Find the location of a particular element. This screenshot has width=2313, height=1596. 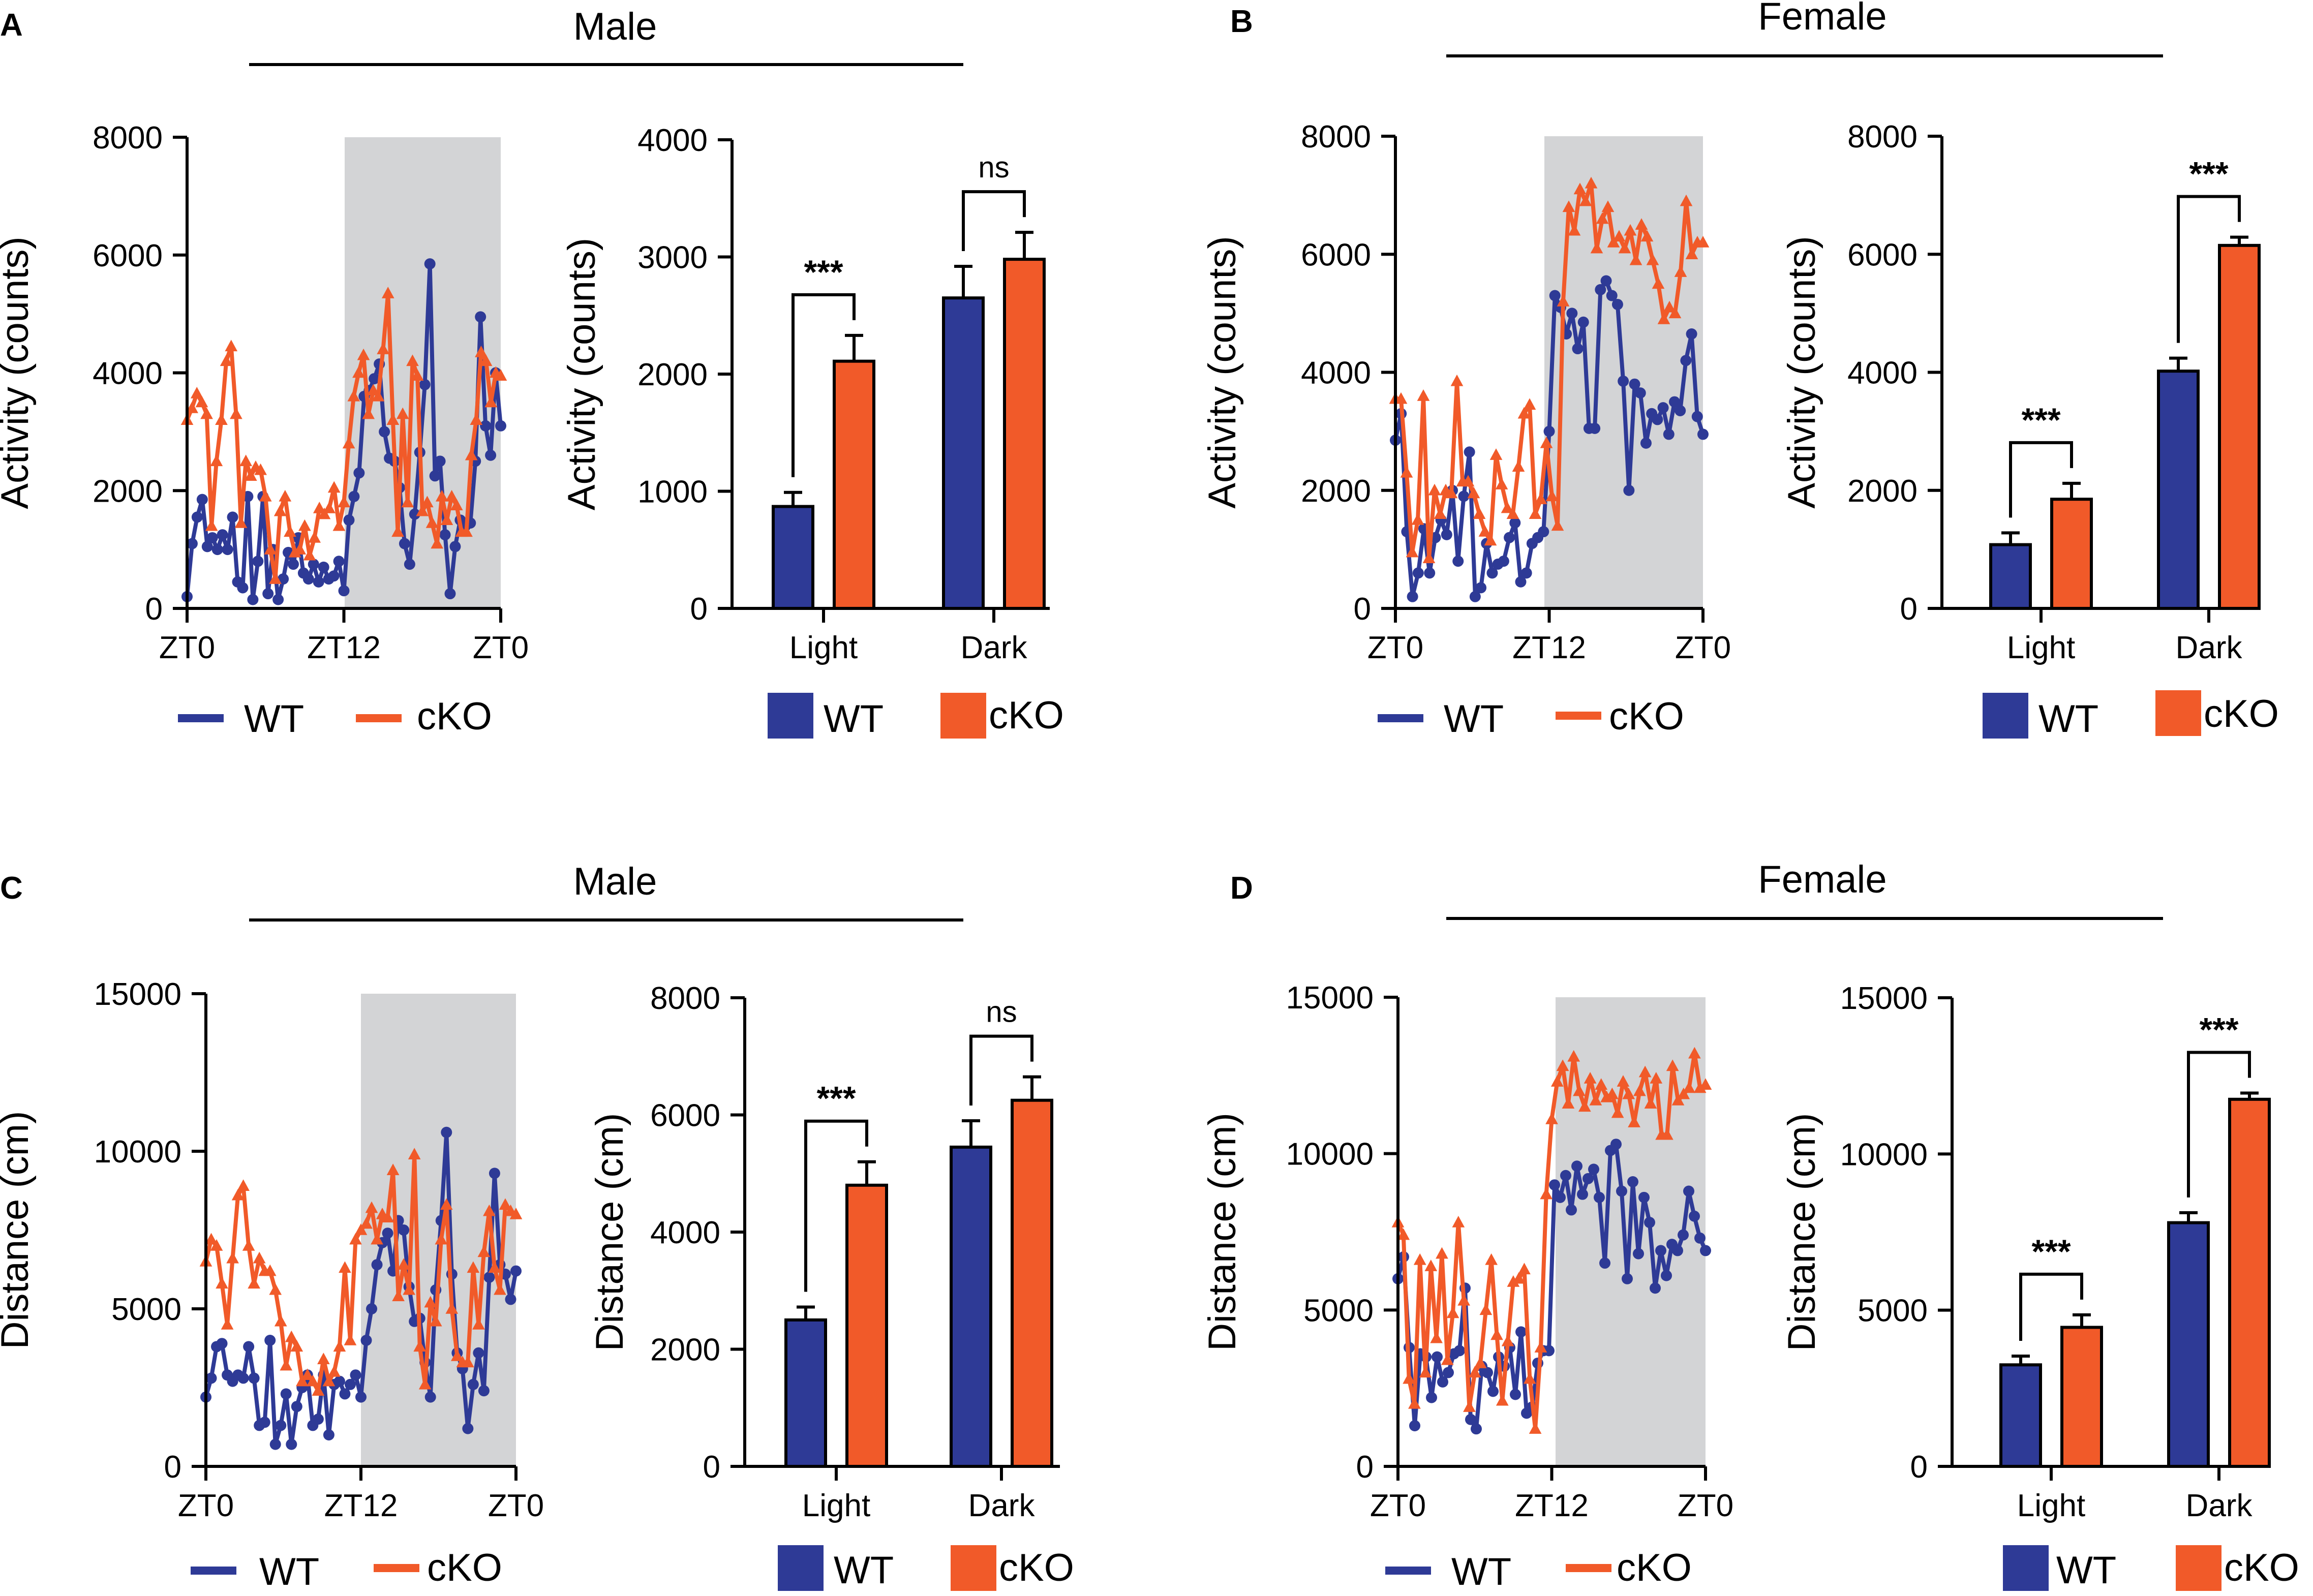

significance-bracket is located at coordinates (2219, 1124).